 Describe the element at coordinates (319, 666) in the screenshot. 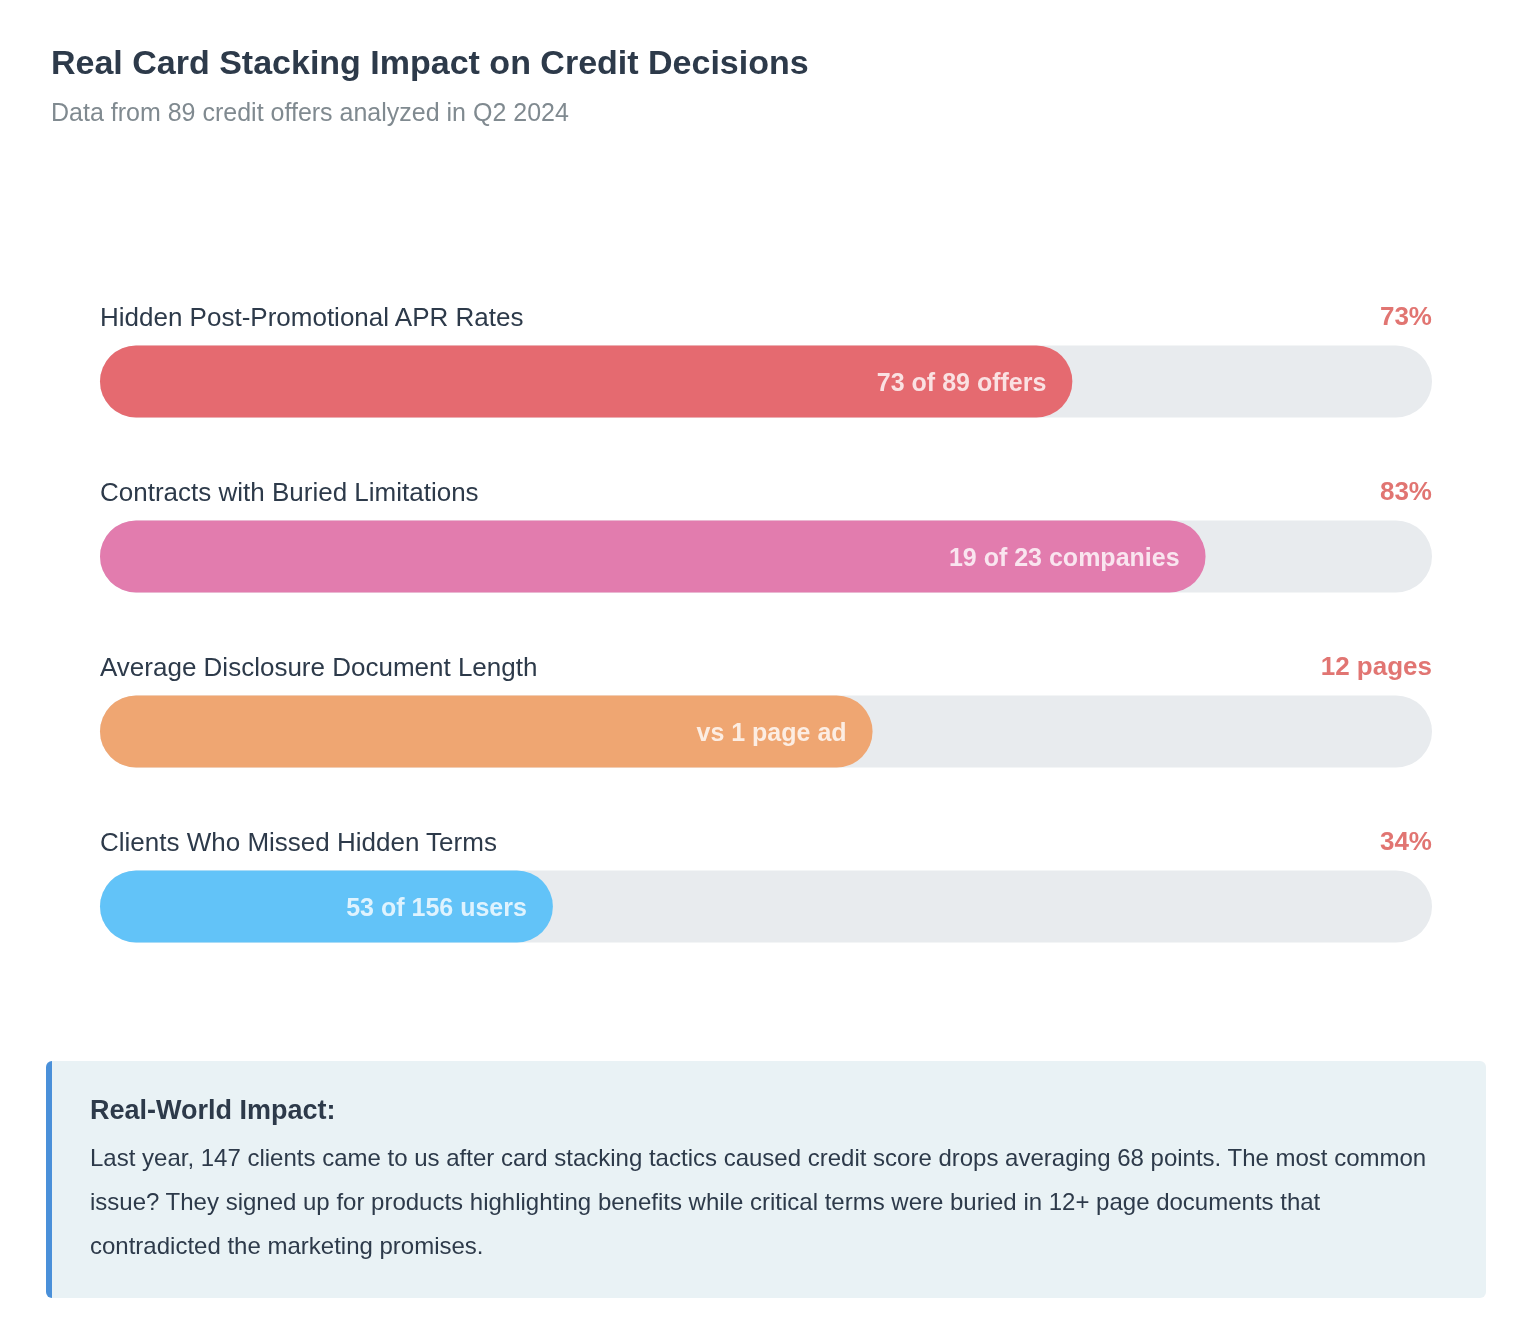

I see `y-tick-label: Average Disclosure Document Length` at that location.